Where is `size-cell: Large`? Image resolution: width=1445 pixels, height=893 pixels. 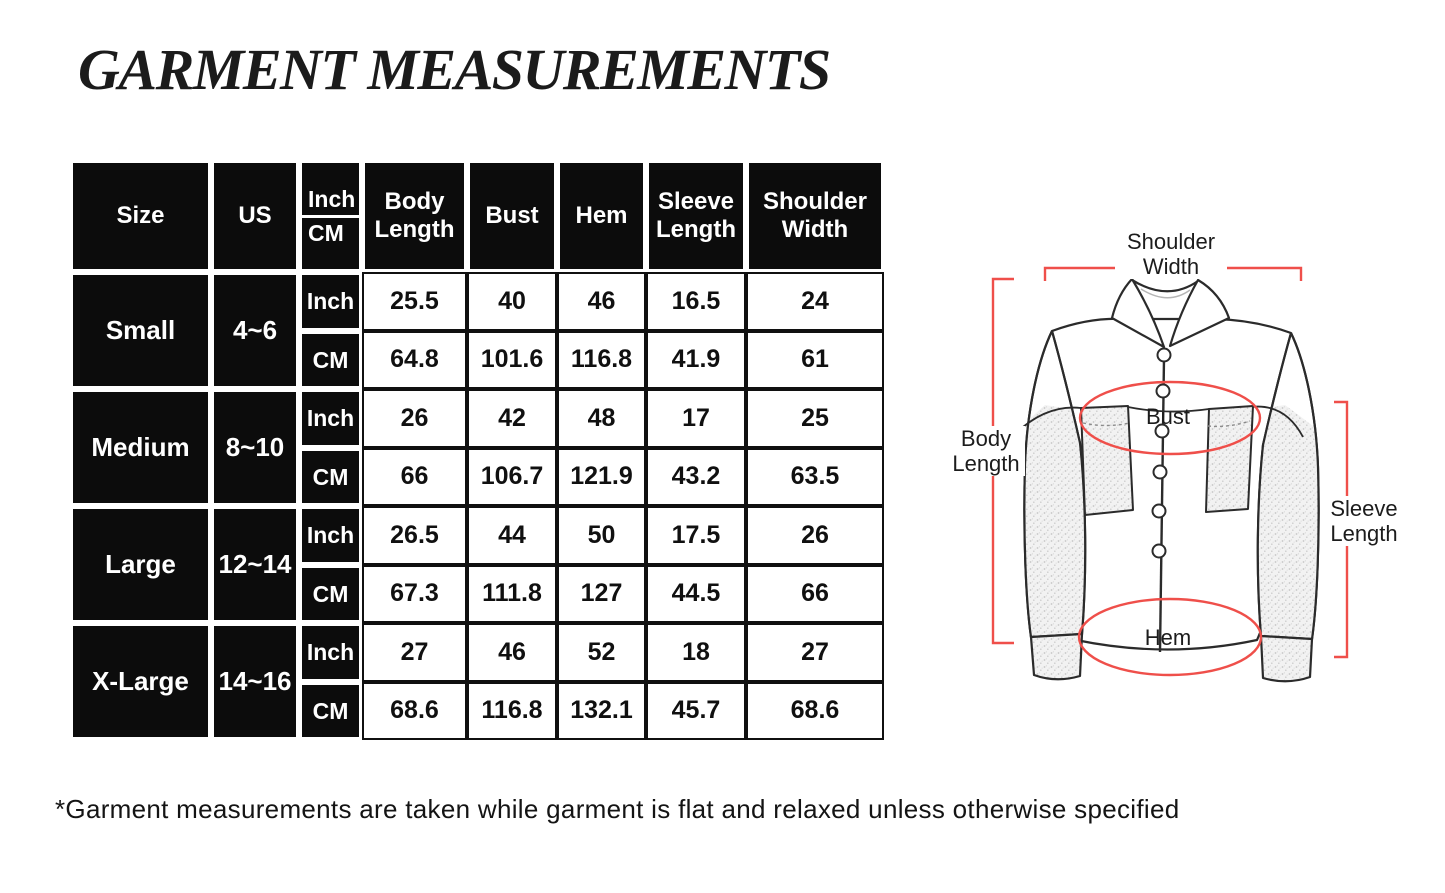 size-cell: Large is located at coordinates (140, 564).